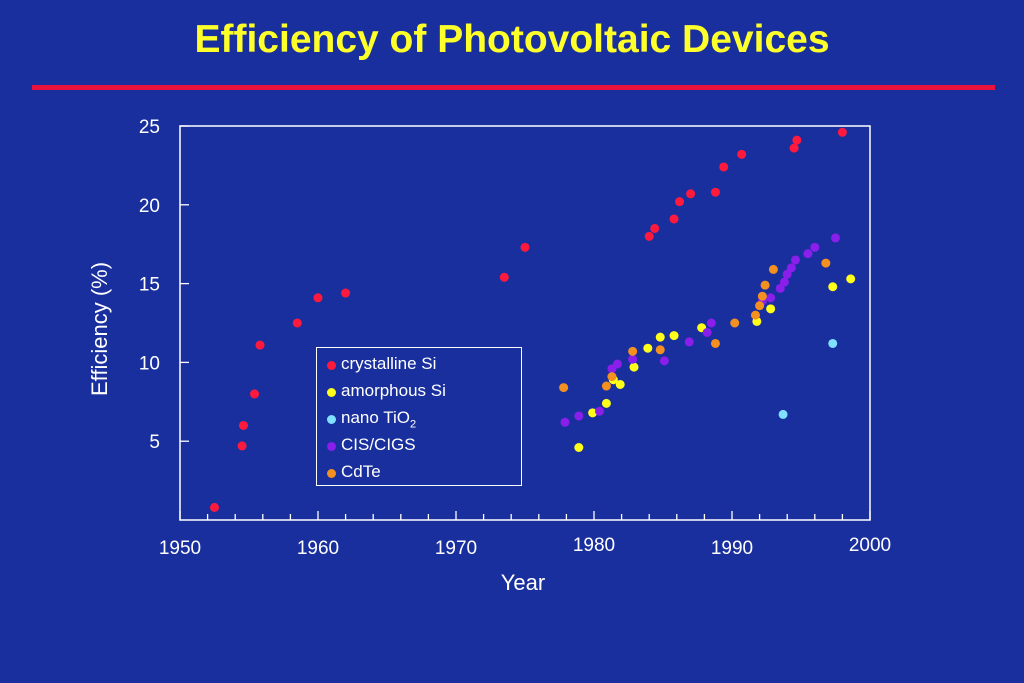 Image resolution: width=1024 pixels, height=683 pixels. I want to click on x-tick-label: 1970, so click(456, 548).